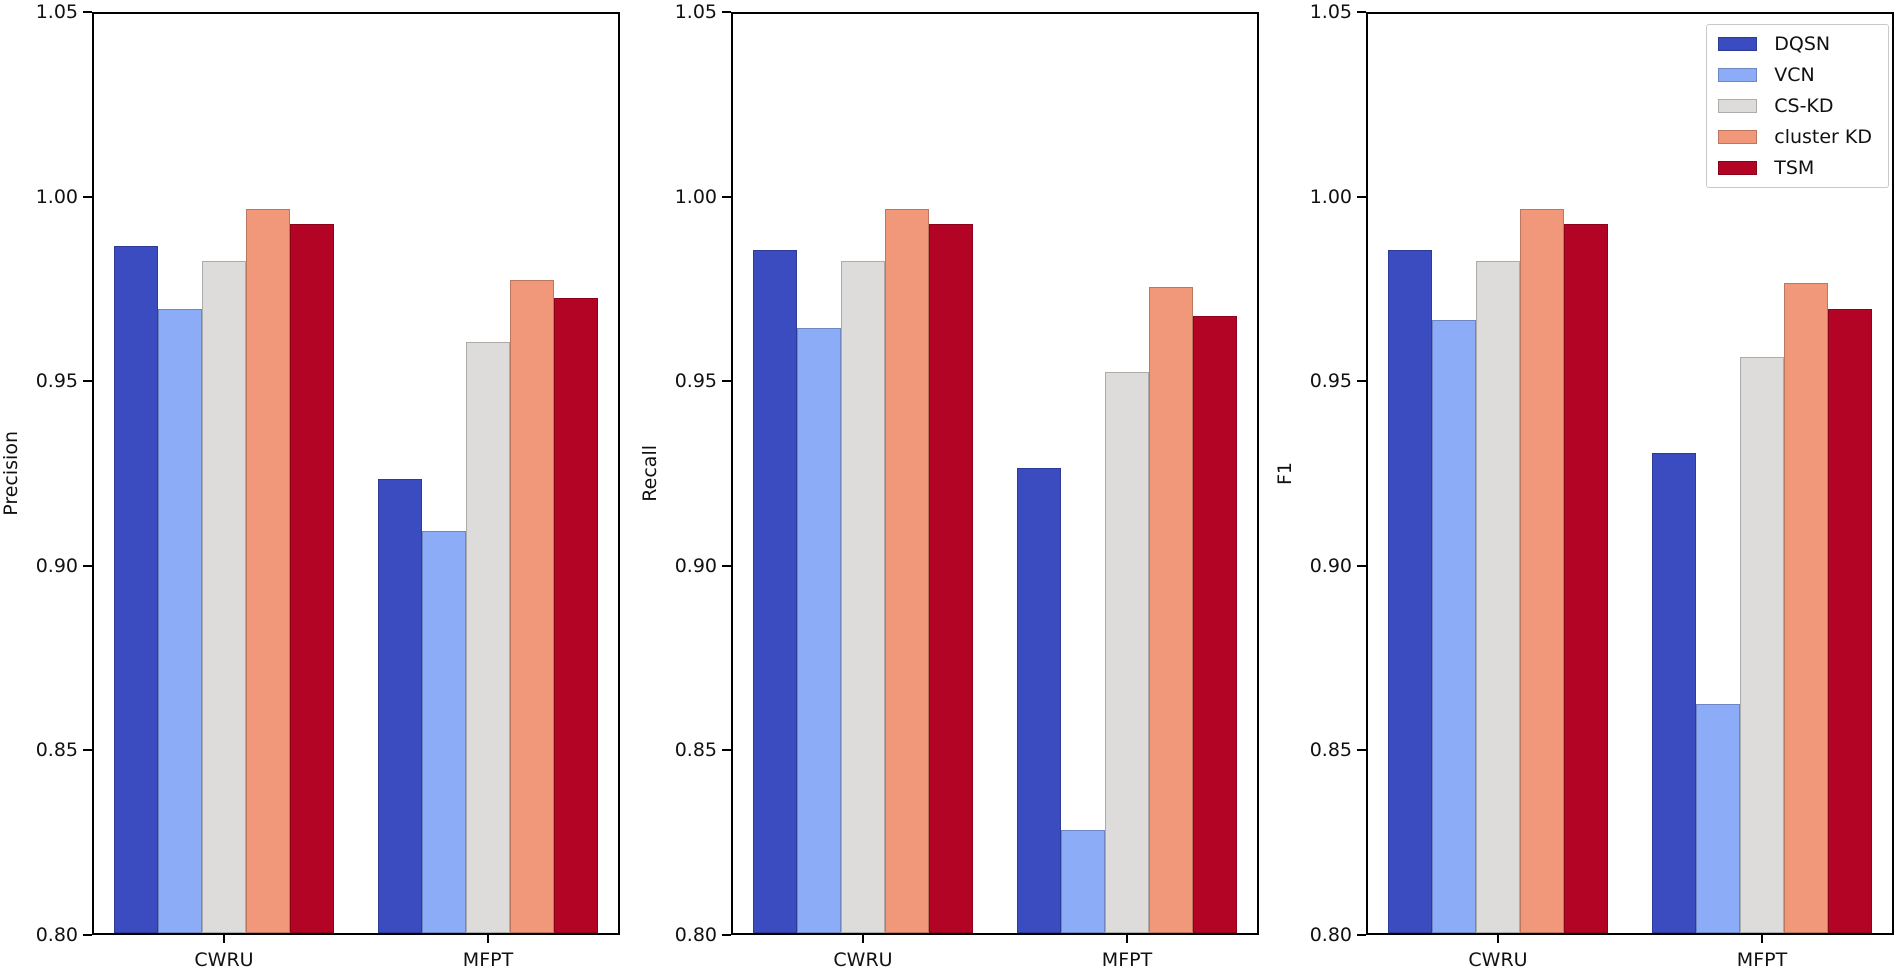 The width and height of the screenshot is (1900, 972). I want to click on y-axis-title: F1, so click(1285, 473).